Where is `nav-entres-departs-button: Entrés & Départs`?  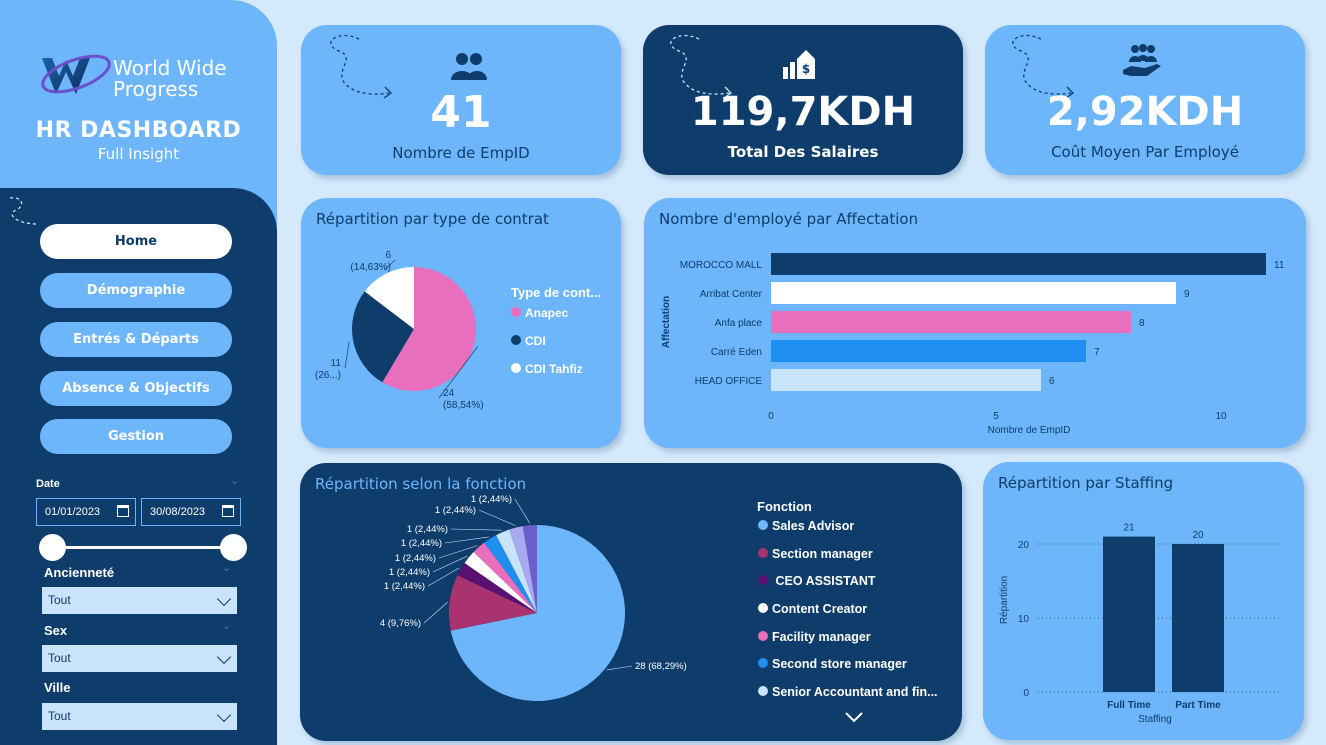 nav-entres-departs-button: Entrés & Départs is located at coordinates (136, 339).